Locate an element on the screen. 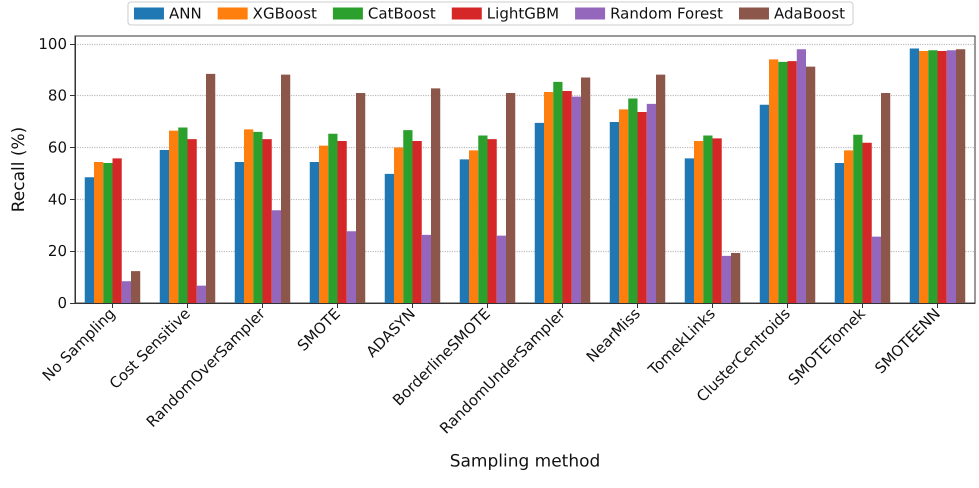 The image size is (979, 488). y-tick-label: 100 is located at coordinates (52, 43).